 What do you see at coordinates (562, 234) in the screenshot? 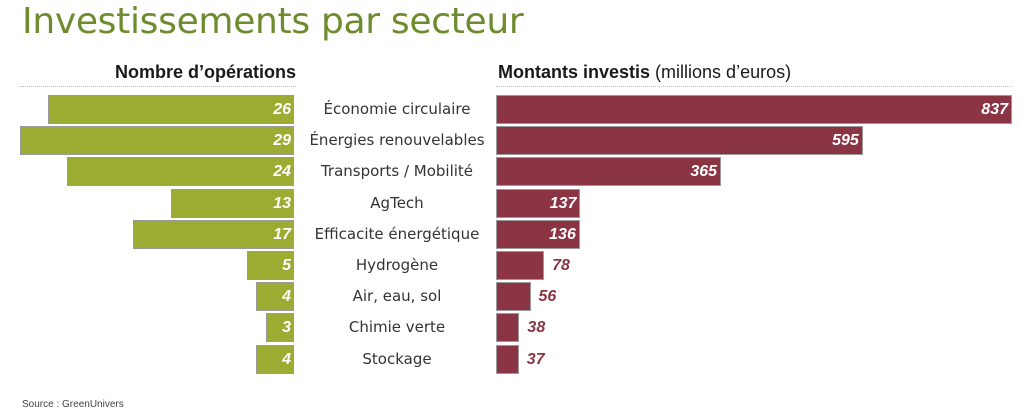
I see `amount-value-efficacite-energetique: 136` at bounding box center [562, 234].